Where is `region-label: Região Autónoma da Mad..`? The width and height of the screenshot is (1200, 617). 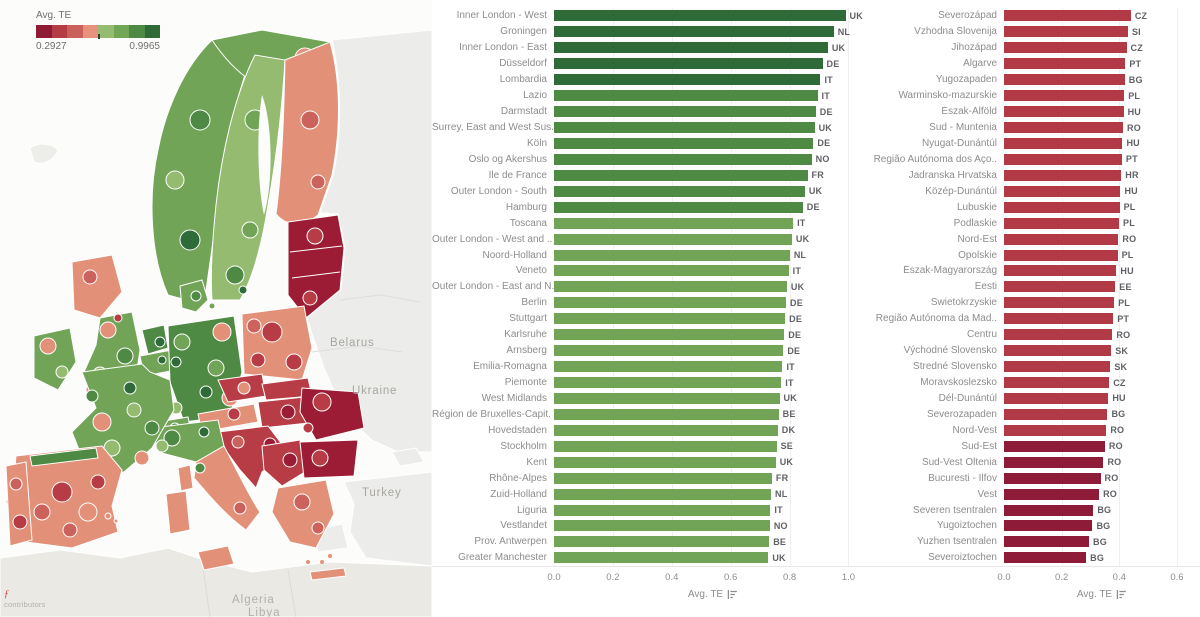
region-label: Região Autónoma da Mad.. is located at coordinates (936, 319).